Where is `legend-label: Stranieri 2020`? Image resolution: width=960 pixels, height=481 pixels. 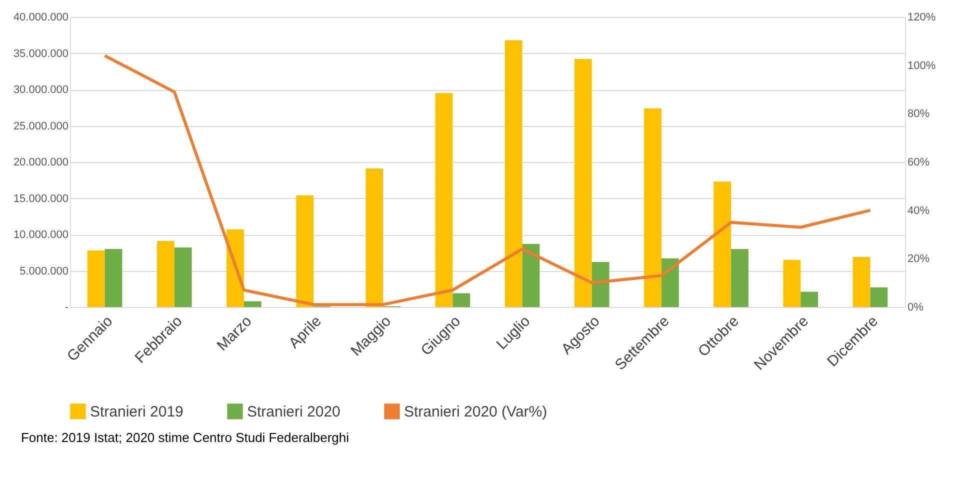 legend-label: Stranieri 2020 is located at coordinates (293, 411).